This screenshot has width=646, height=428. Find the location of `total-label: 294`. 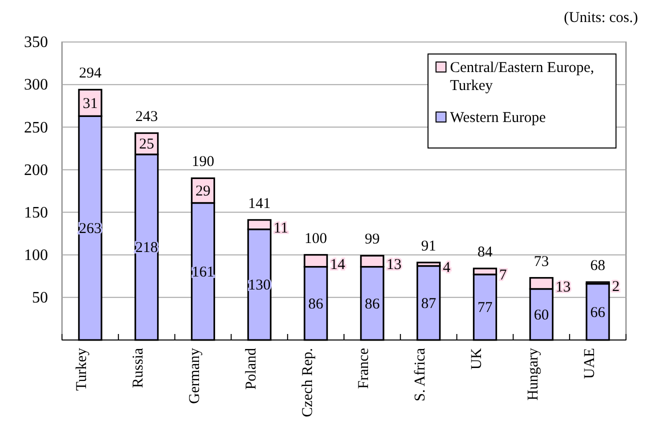

total-label: 294 is located at coordinates (90, 74).